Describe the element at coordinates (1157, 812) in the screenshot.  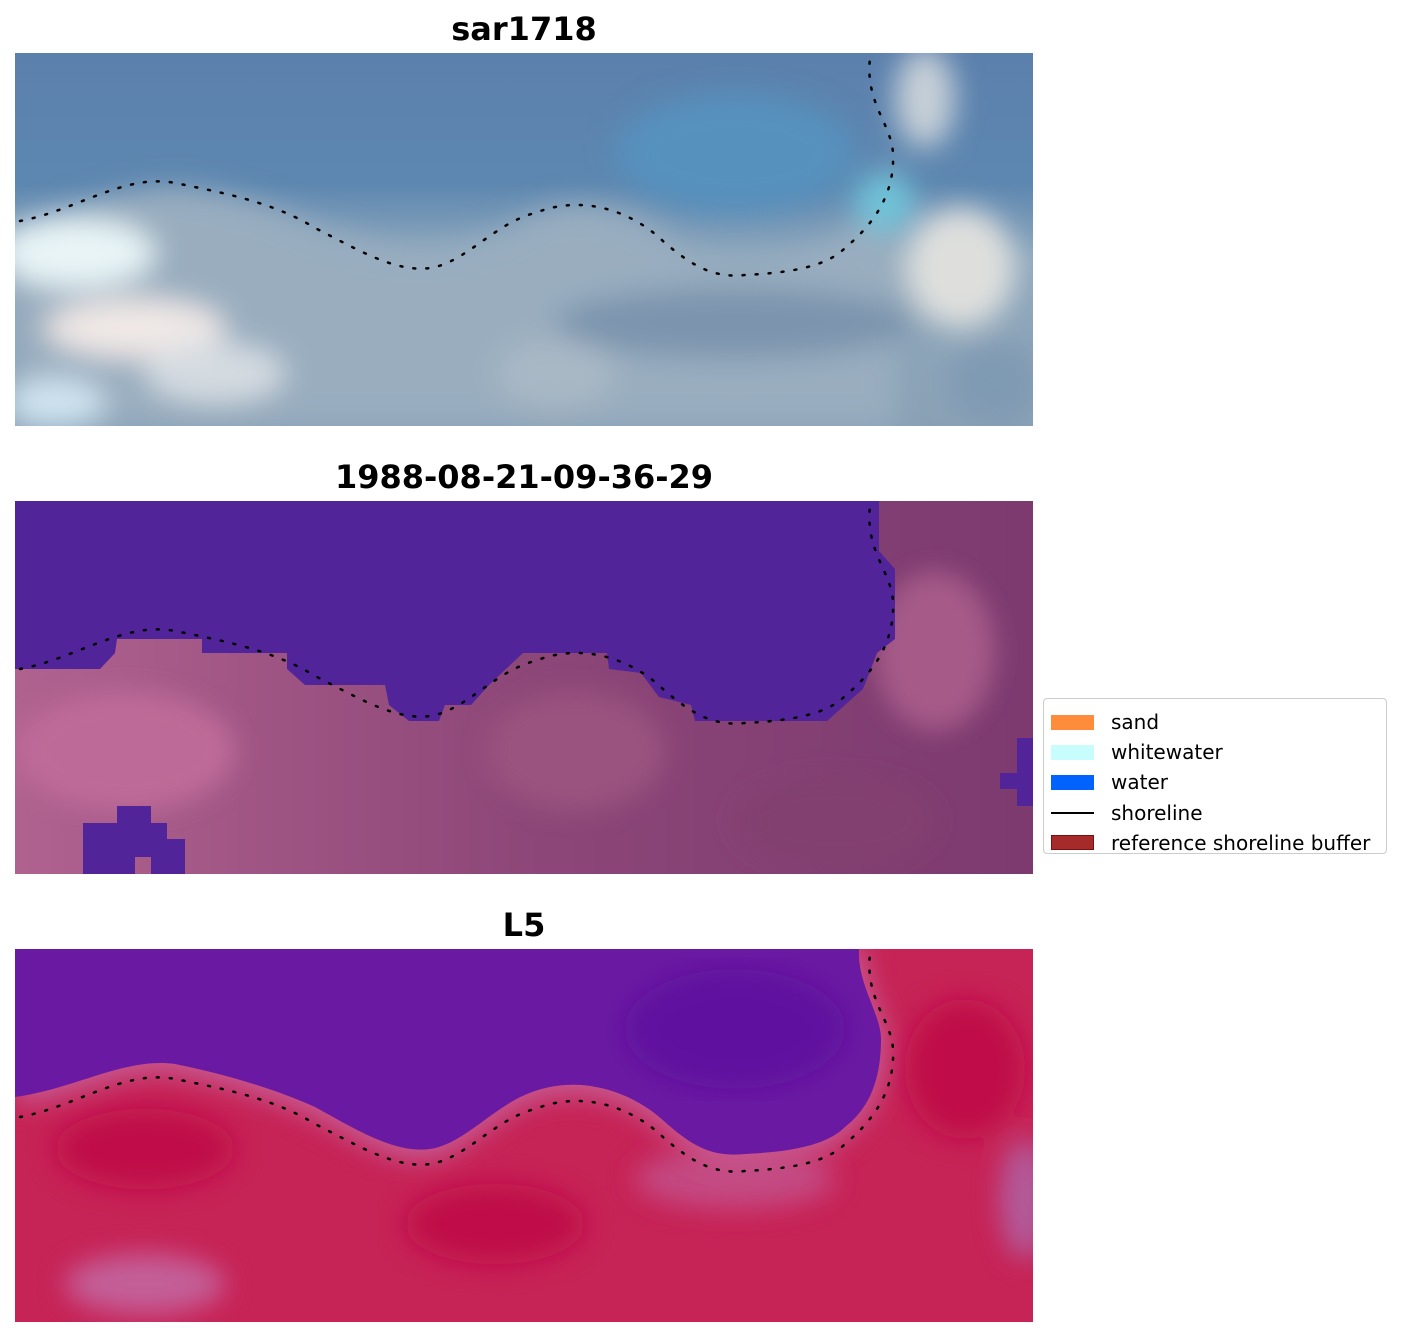
I see `legend-label: shoreline` at that location.